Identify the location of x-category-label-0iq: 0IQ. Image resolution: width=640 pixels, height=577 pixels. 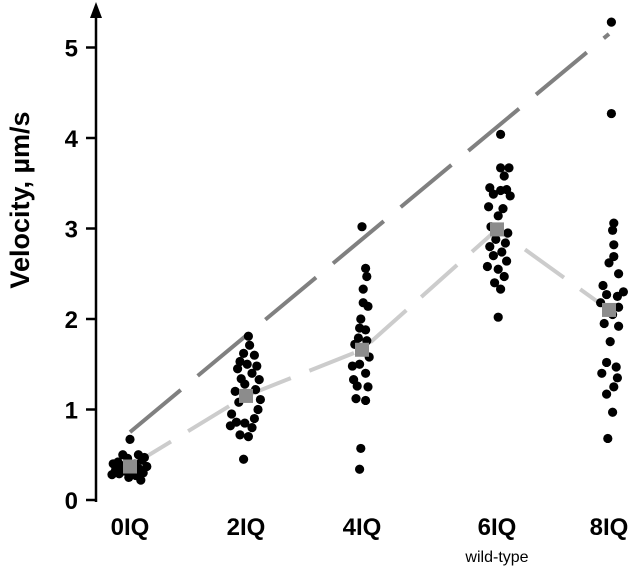
(130, 527).